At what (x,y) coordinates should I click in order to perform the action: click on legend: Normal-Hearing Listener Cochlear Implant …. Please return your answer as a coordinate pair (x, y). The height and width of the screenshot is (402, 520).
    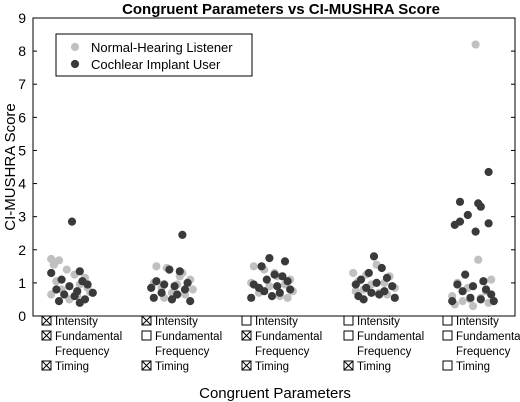
    Looking at the image, I should click on (154, 55).